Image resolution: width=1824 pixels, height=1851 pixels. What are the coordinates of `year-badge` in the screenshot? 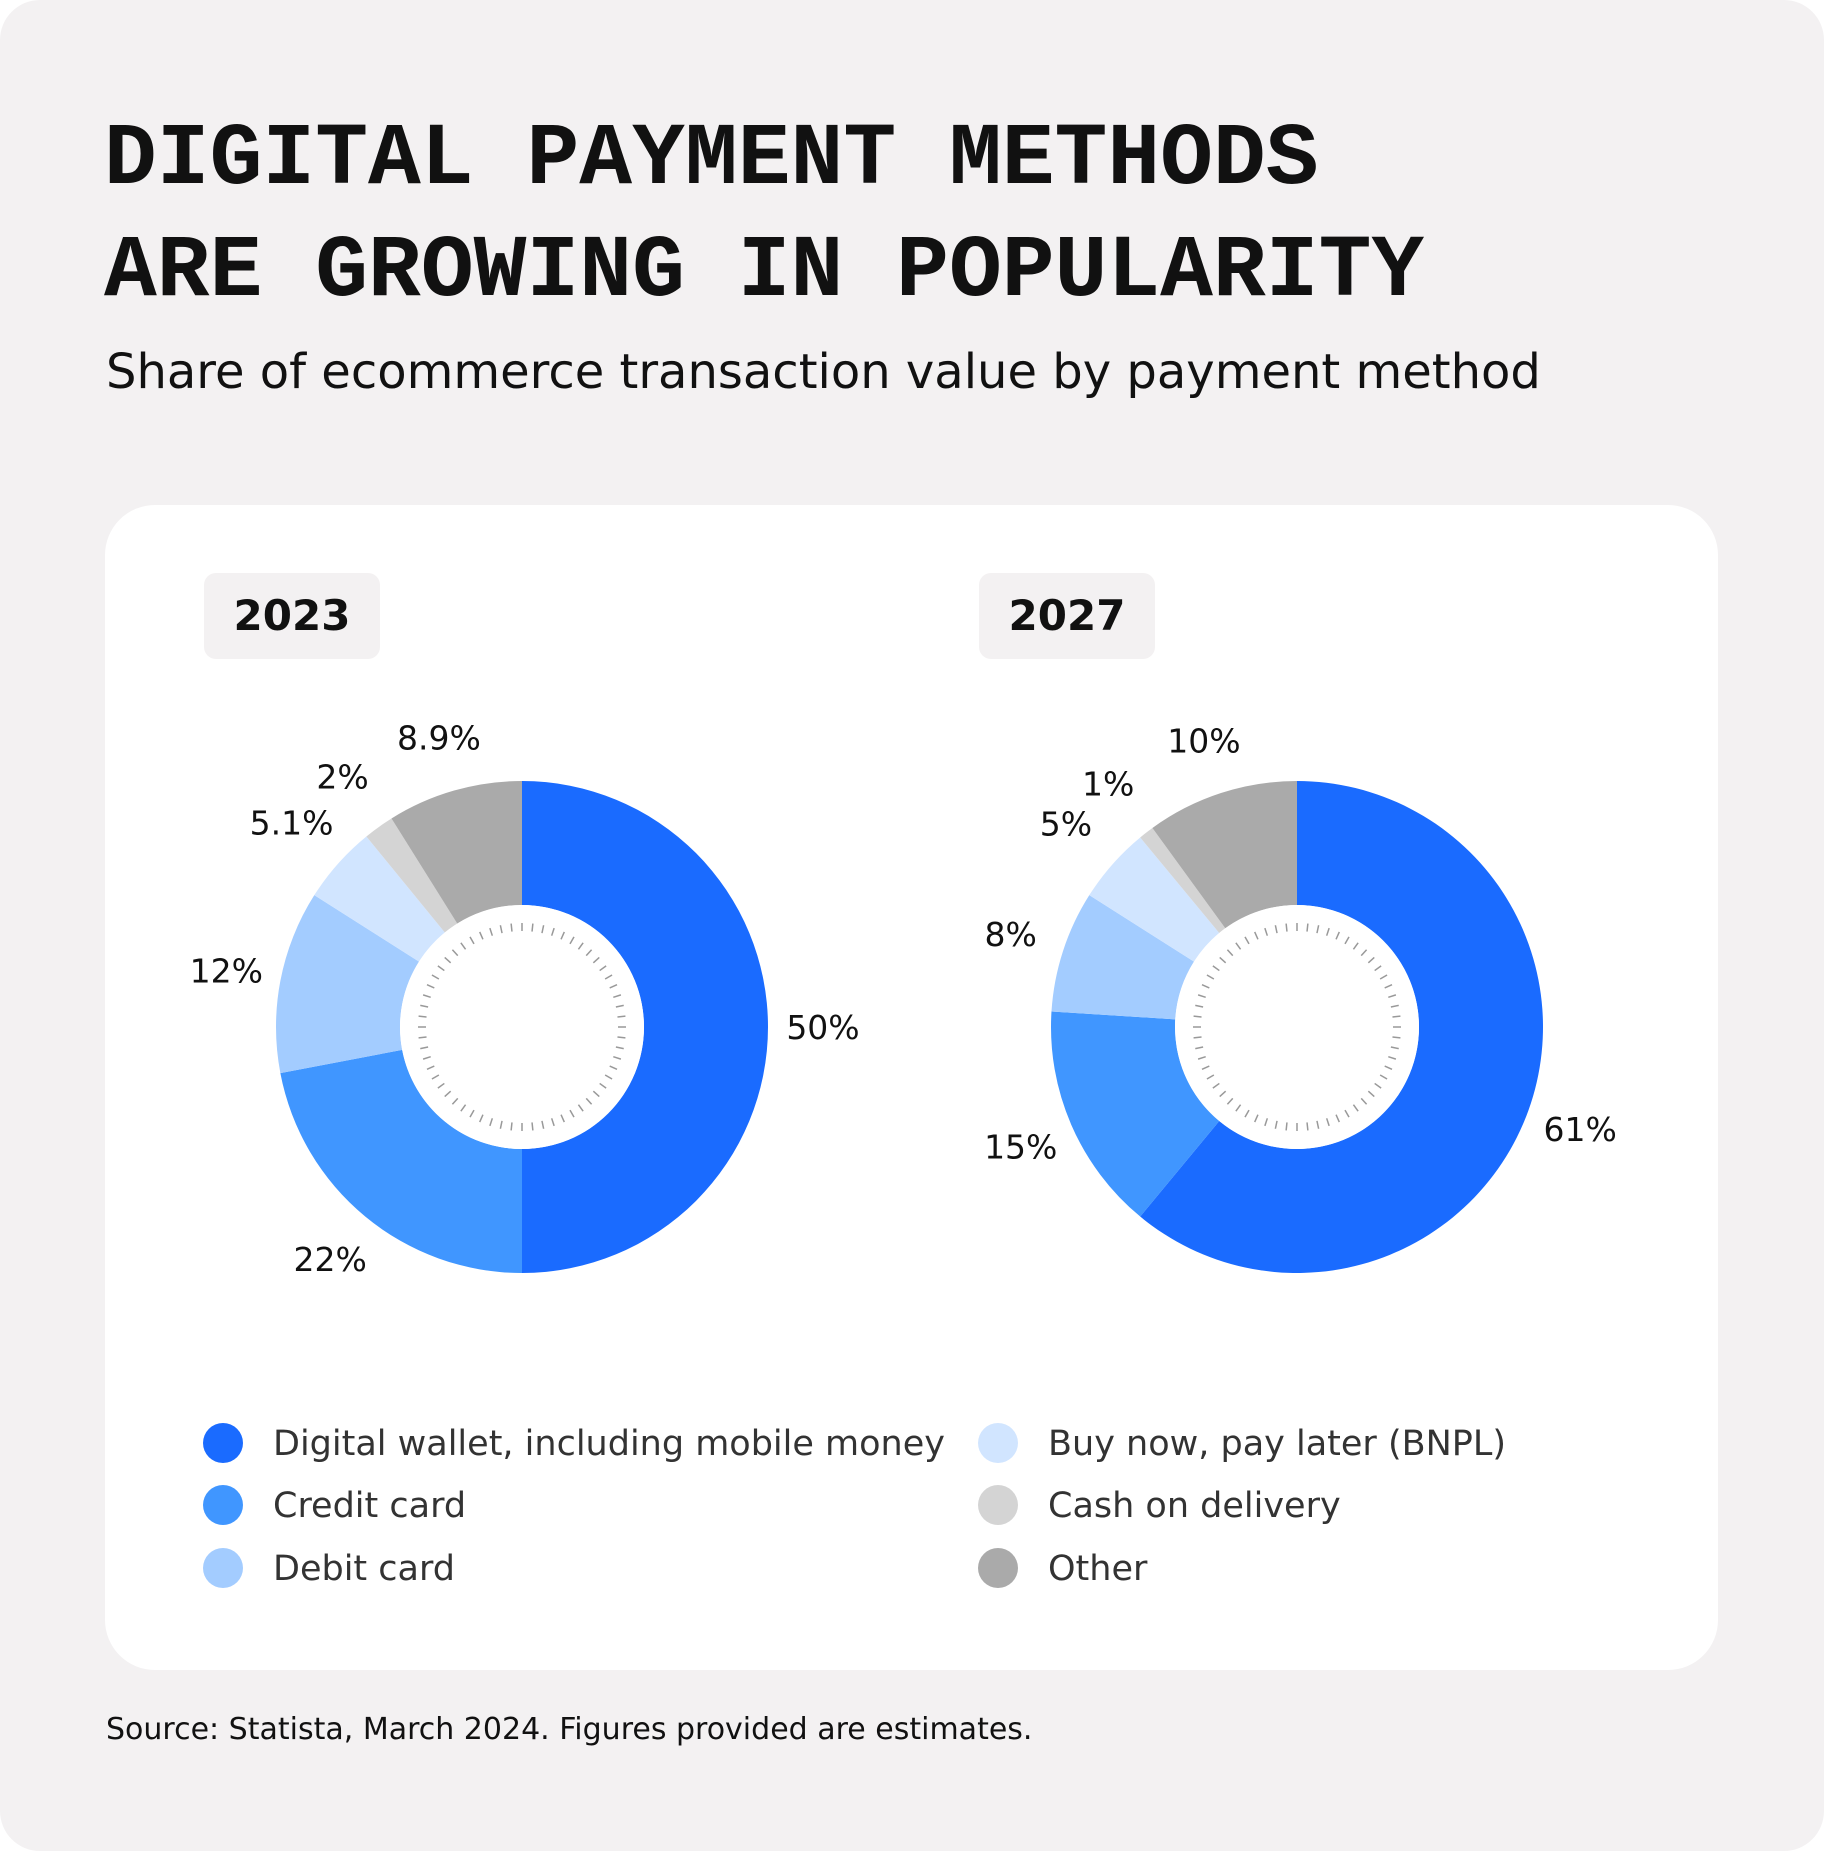 It's located at (1067, 616).